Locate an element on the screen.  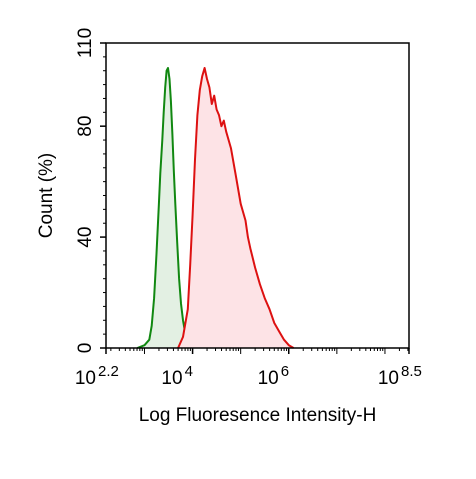
y-tick-label: 0 is located at coordinates (85, 348).